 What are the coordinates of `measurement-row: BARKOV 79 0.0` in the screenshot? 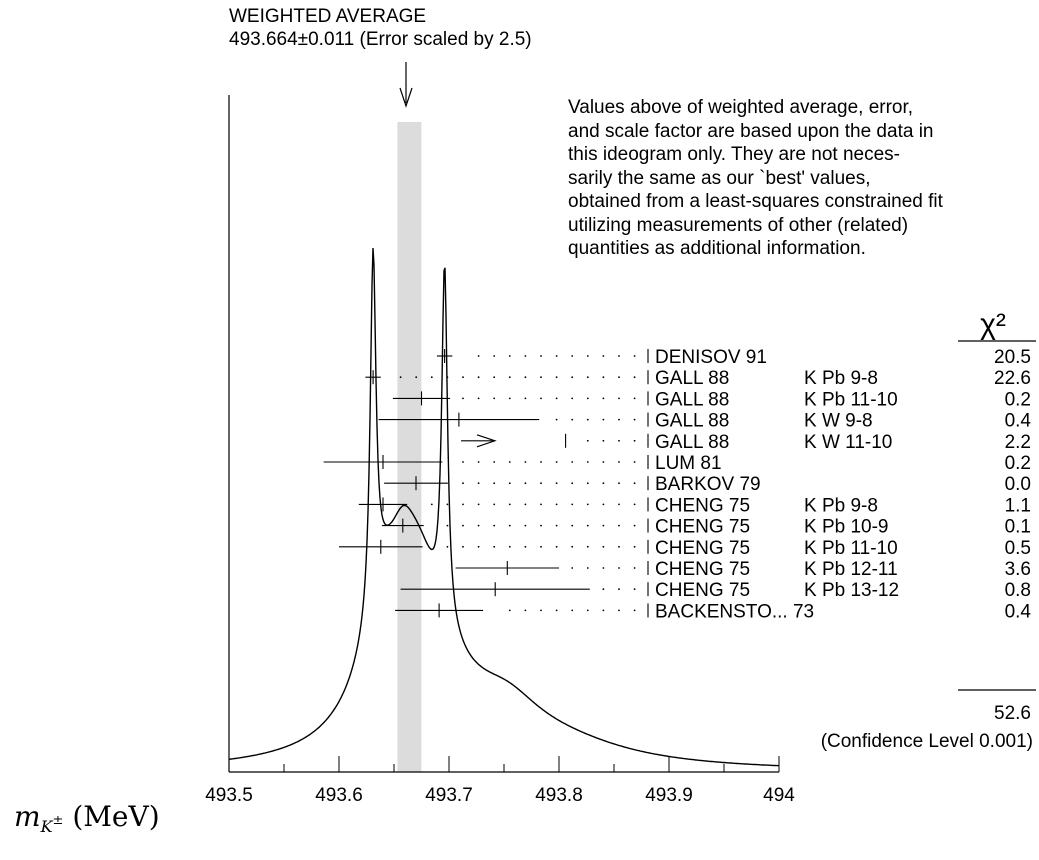 It's located at (707, 484).